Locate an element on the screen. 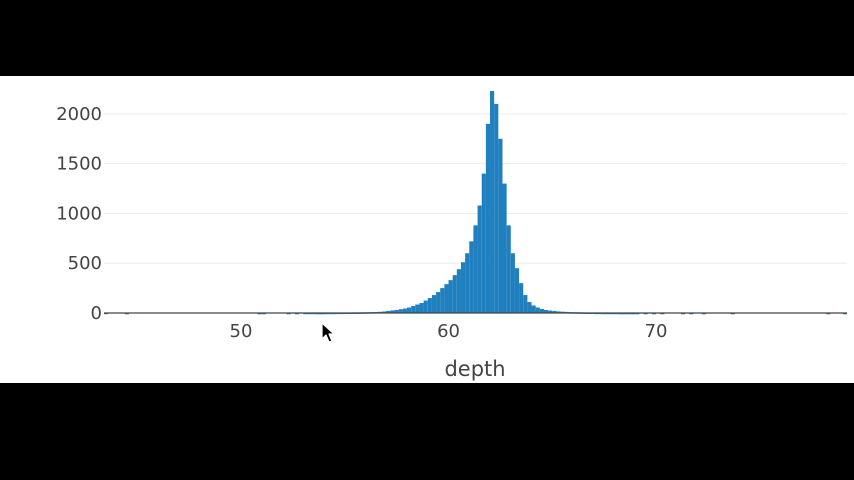  x-axis-title: depth is located at coordinates (474, 369).